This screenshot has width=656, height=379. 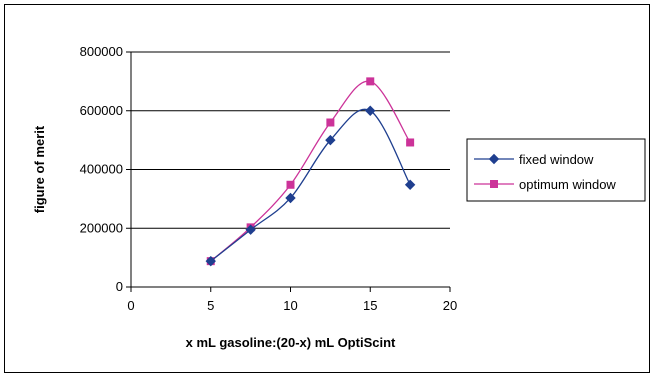 What do you see at coordinates (119, 286) in the screenshot?
I see `y-tick-label: 0` at bounding box center [119, 286].